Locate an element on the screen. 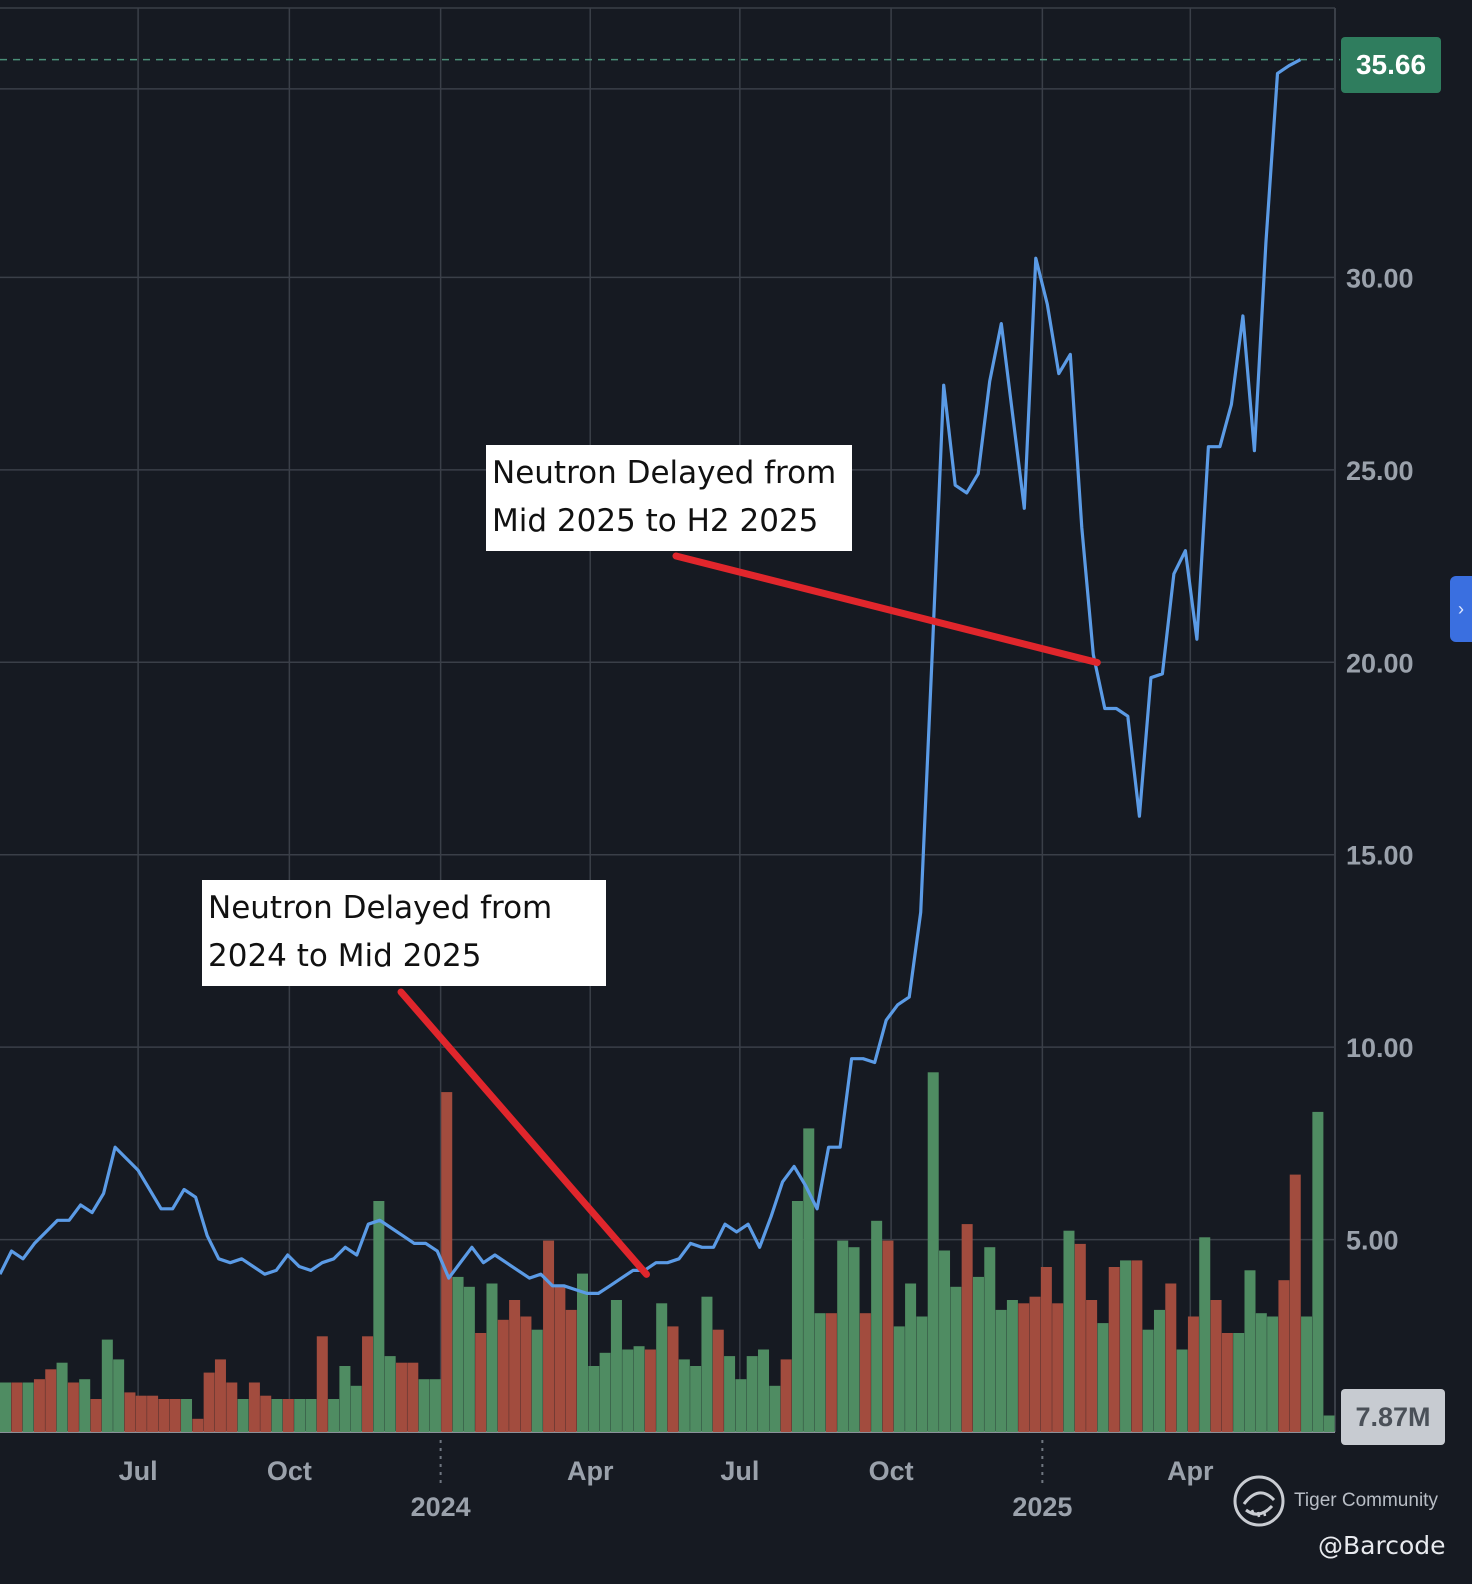 The height and width of the screenshot is (1584, 1472). annotation-mid-2025-line-1: Neutron Delayed from is located at coordinates (380, 908).